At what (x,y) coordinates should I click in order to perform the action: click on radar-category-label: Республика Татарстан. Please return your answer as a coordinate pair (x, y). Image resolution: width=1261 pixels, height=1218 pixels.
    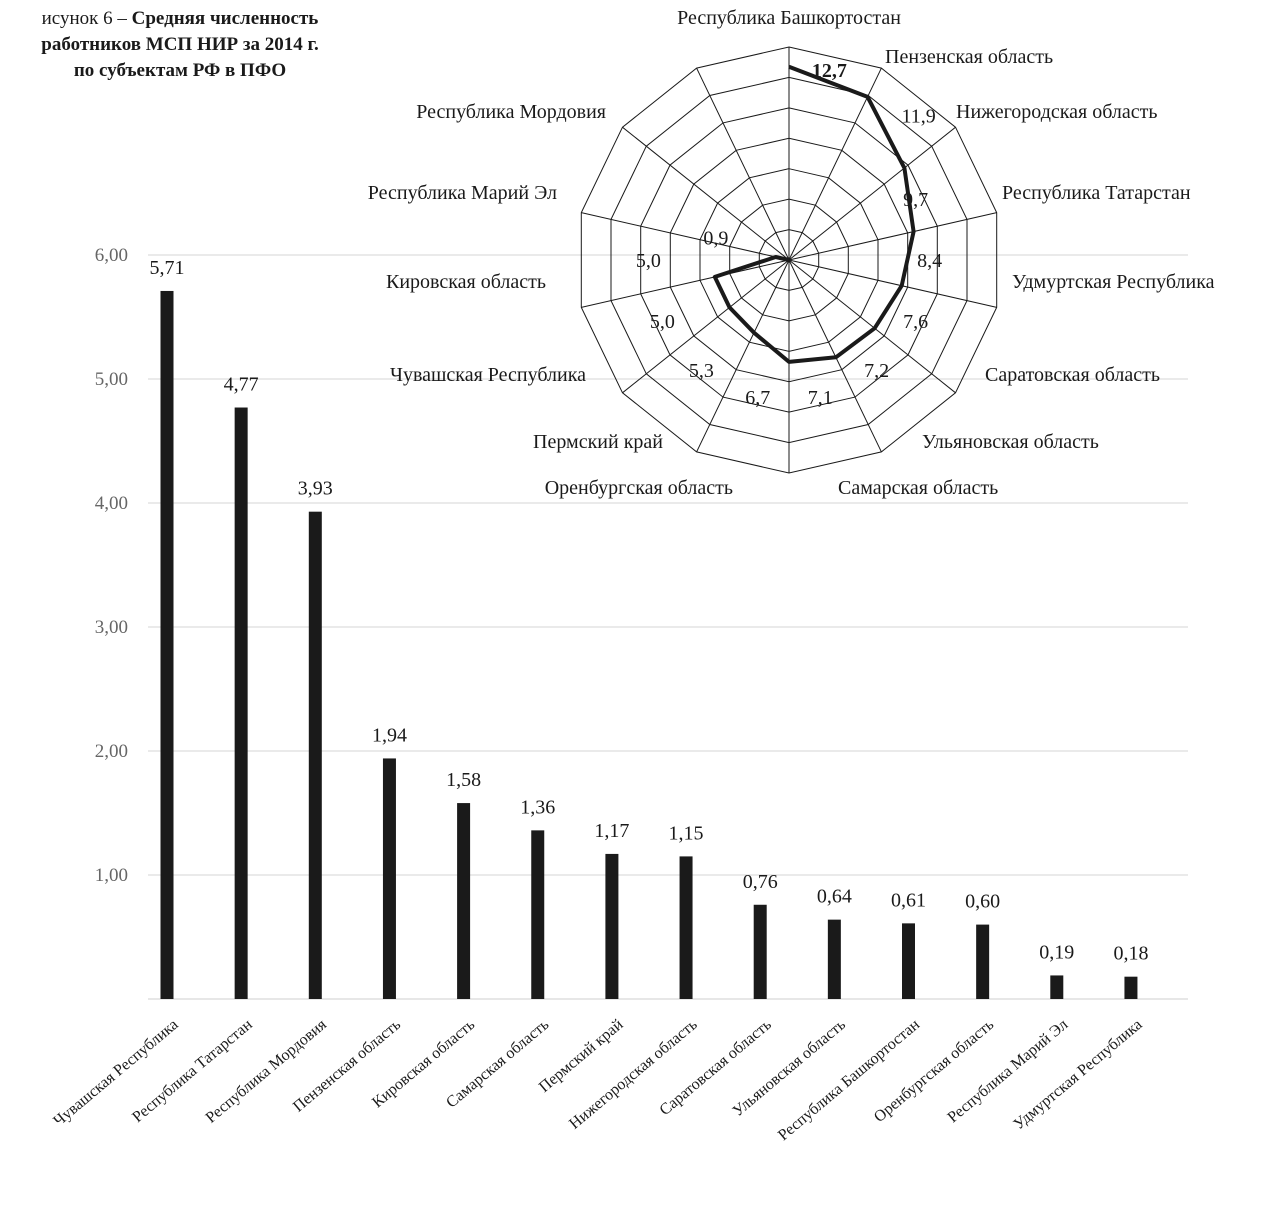
    Looking at the image, I should click on (1096, 193).